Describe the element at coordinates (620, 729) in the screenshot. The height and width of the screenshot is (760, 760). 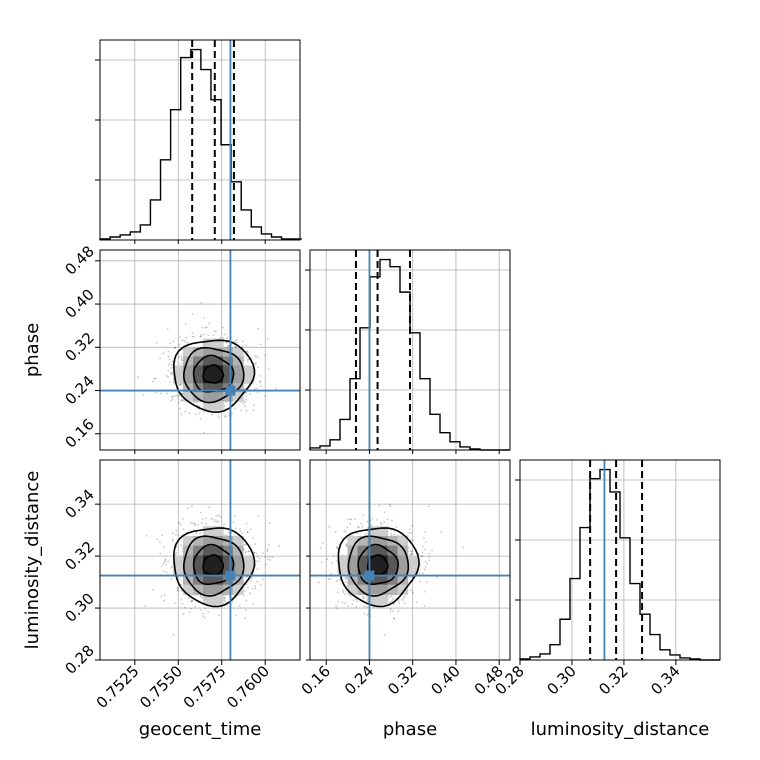
I see `x-axis-label-luminosity-distance: luminosity_distance` at that location.